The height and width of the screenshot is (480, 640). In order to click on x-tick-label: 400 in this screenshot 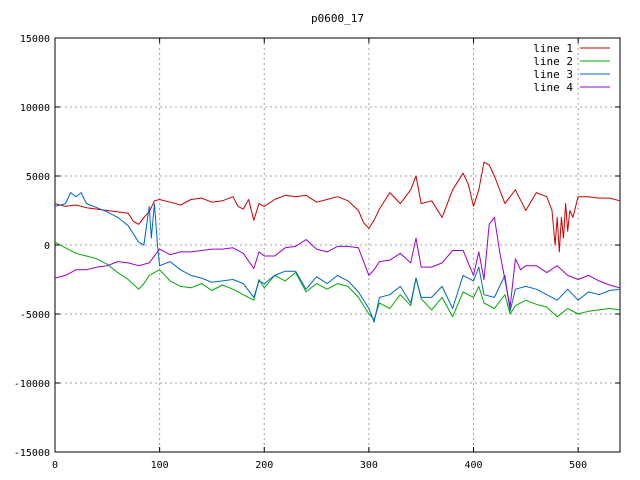, I will do `click(473, 465)`.